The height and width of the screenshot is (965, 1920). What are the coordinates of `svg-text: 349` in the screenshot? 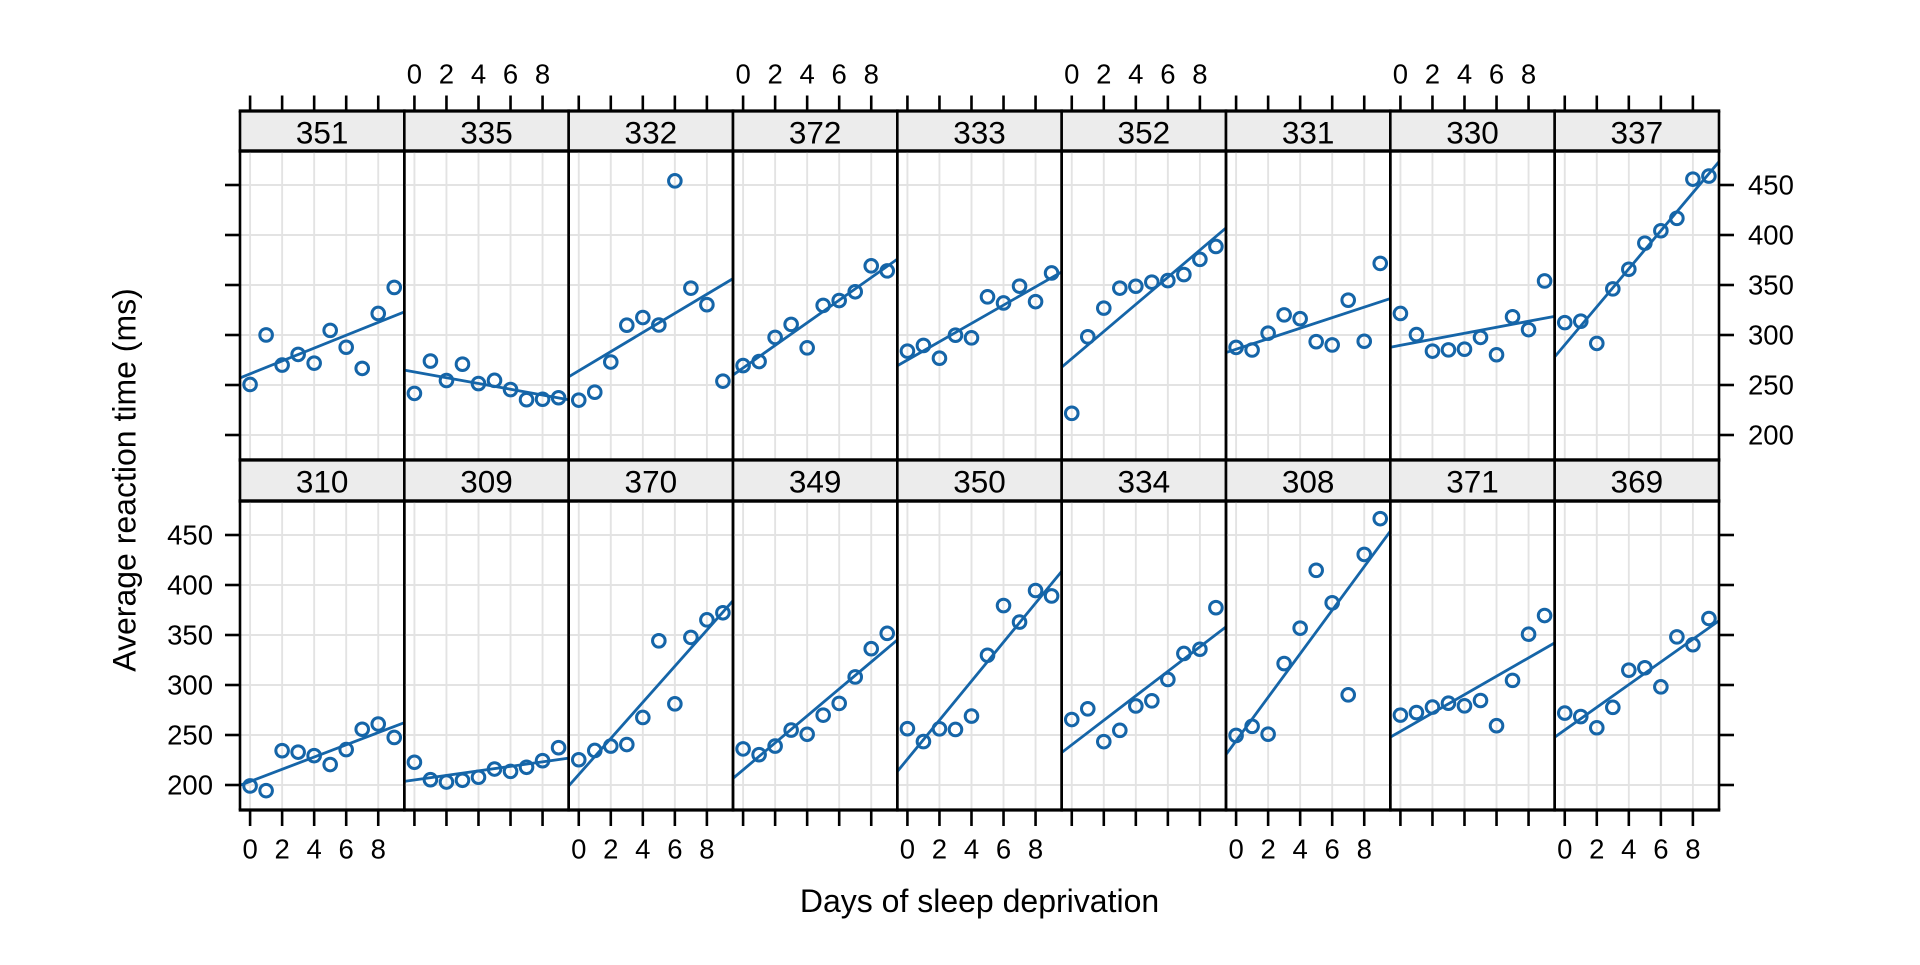 It's located at (815, 482).